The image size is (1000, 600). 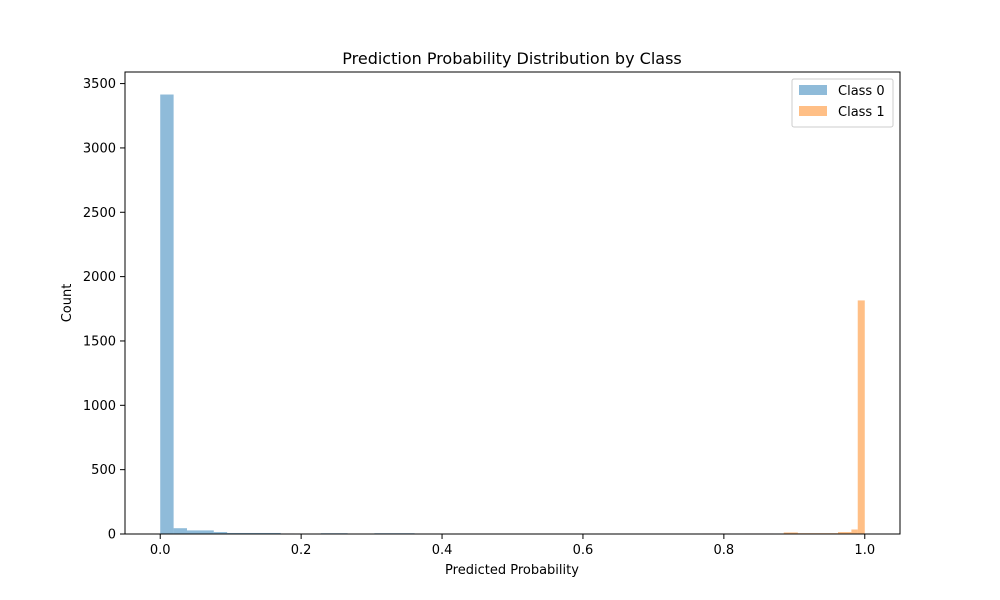 What do you see at coordinates (67, 303) in the screenshot?
I see `y-axis-label: Count` at bounding box center [67, 303].